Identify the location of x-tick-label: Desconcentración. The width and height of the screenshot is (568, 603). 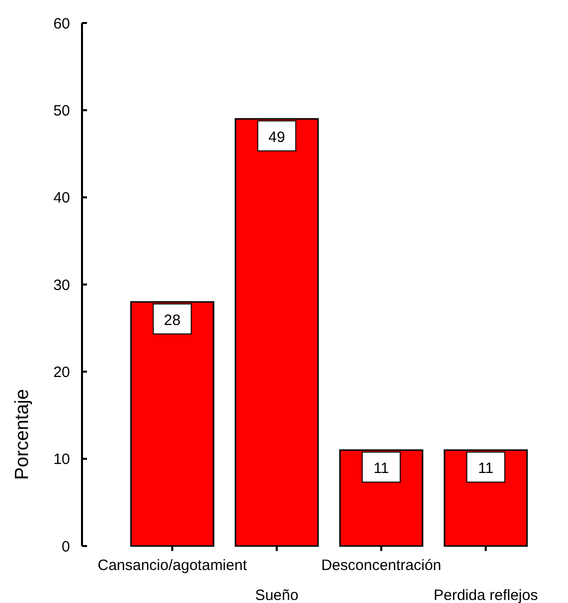
(381, 565).